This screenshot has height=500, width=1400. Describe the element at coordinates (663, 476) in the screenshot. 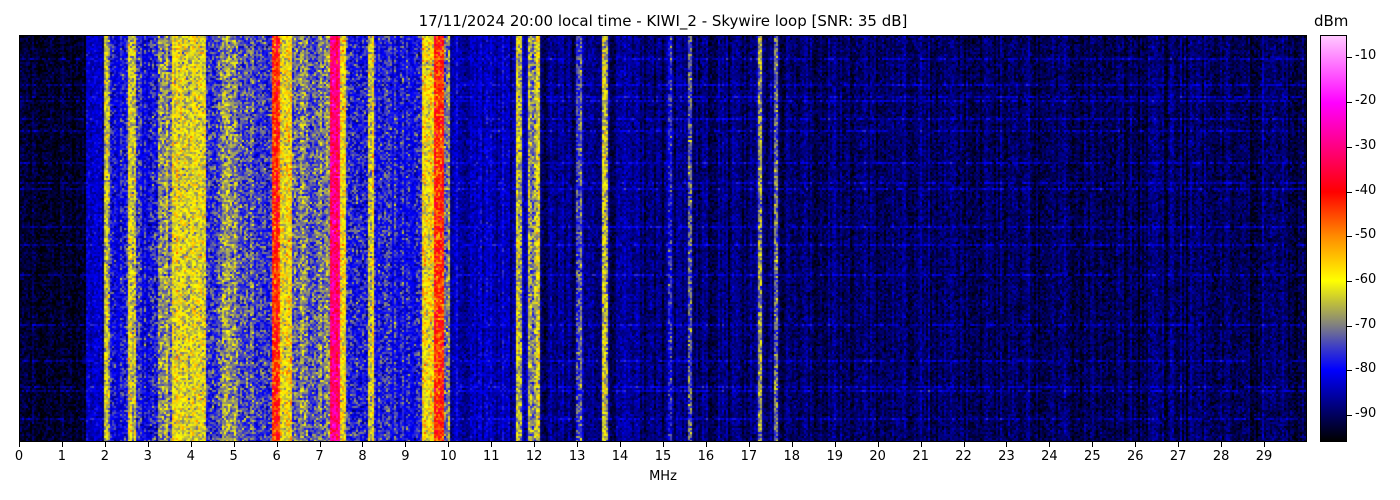

I see `x-axis-label: MHz` at that location.